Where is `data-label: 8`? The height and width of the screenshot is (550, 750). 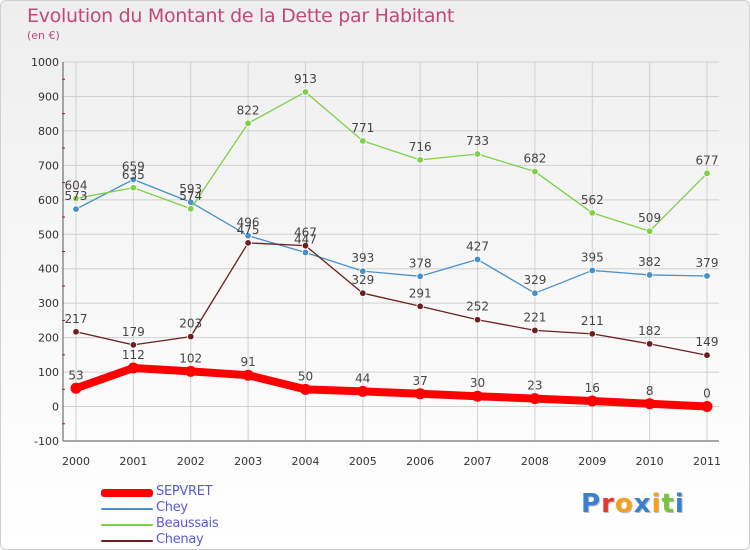 data-label: 8 is located at coordinates (650, 391).